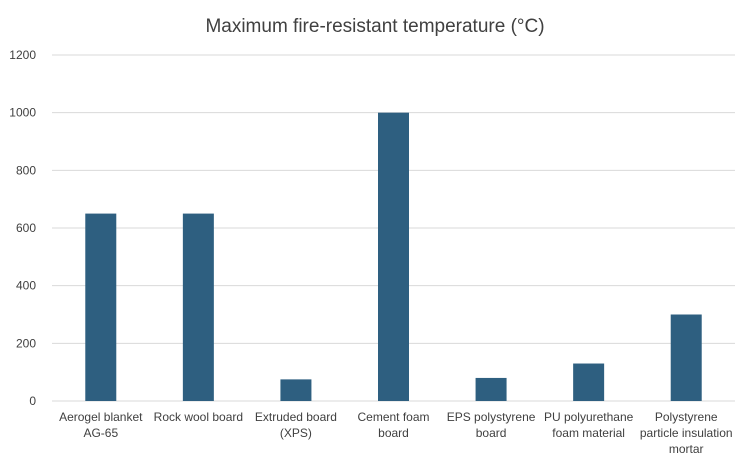 Image resolution: width=750 pixels, height=468 pixels. Describe the element at coordinates (296, 417) in the screenshot. I see `x-tick-label-line: Extruded board` at that location.